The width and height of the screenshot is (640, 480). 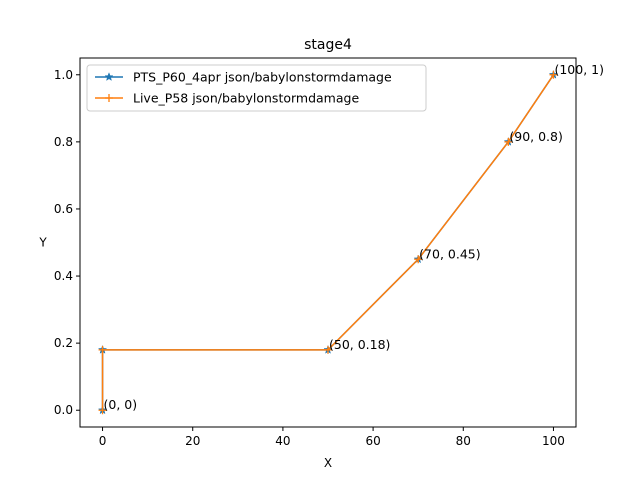 I want to click on legend-entry: PTS_P60_4apr json/babylonstormdamage, so click(x=243, y=77).